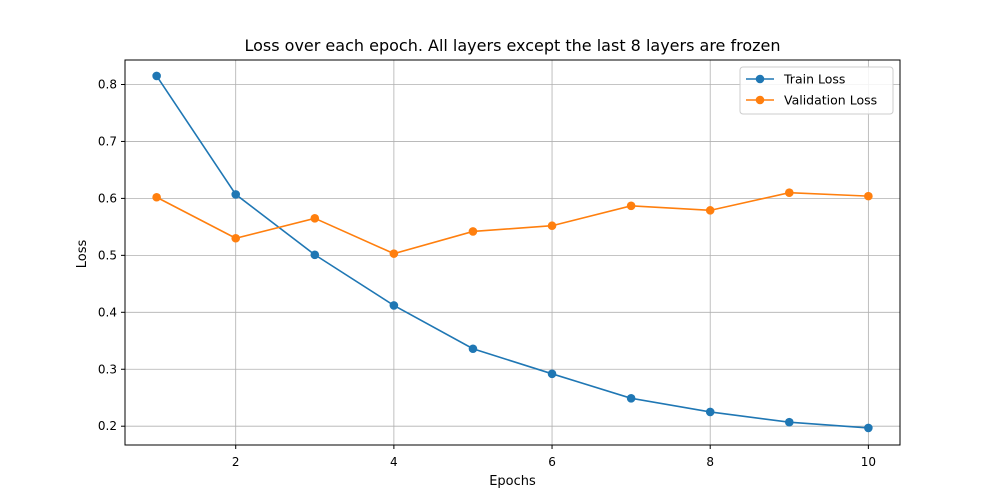 This screenshot has width=1000, height=500. What do you see at coordinates (830, 100) in the screenshot?
I see `legend-label: Validation Loss` at bounding box center [830, 100].